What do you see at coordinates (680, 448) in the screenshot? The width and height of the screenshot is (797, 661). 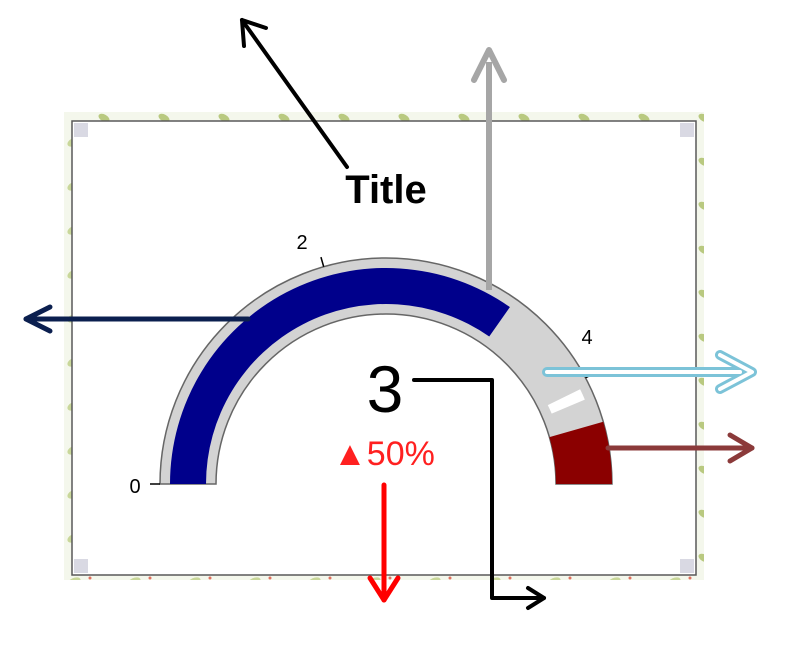 I see `arrow-max-band` at bounding box center [680, 448].